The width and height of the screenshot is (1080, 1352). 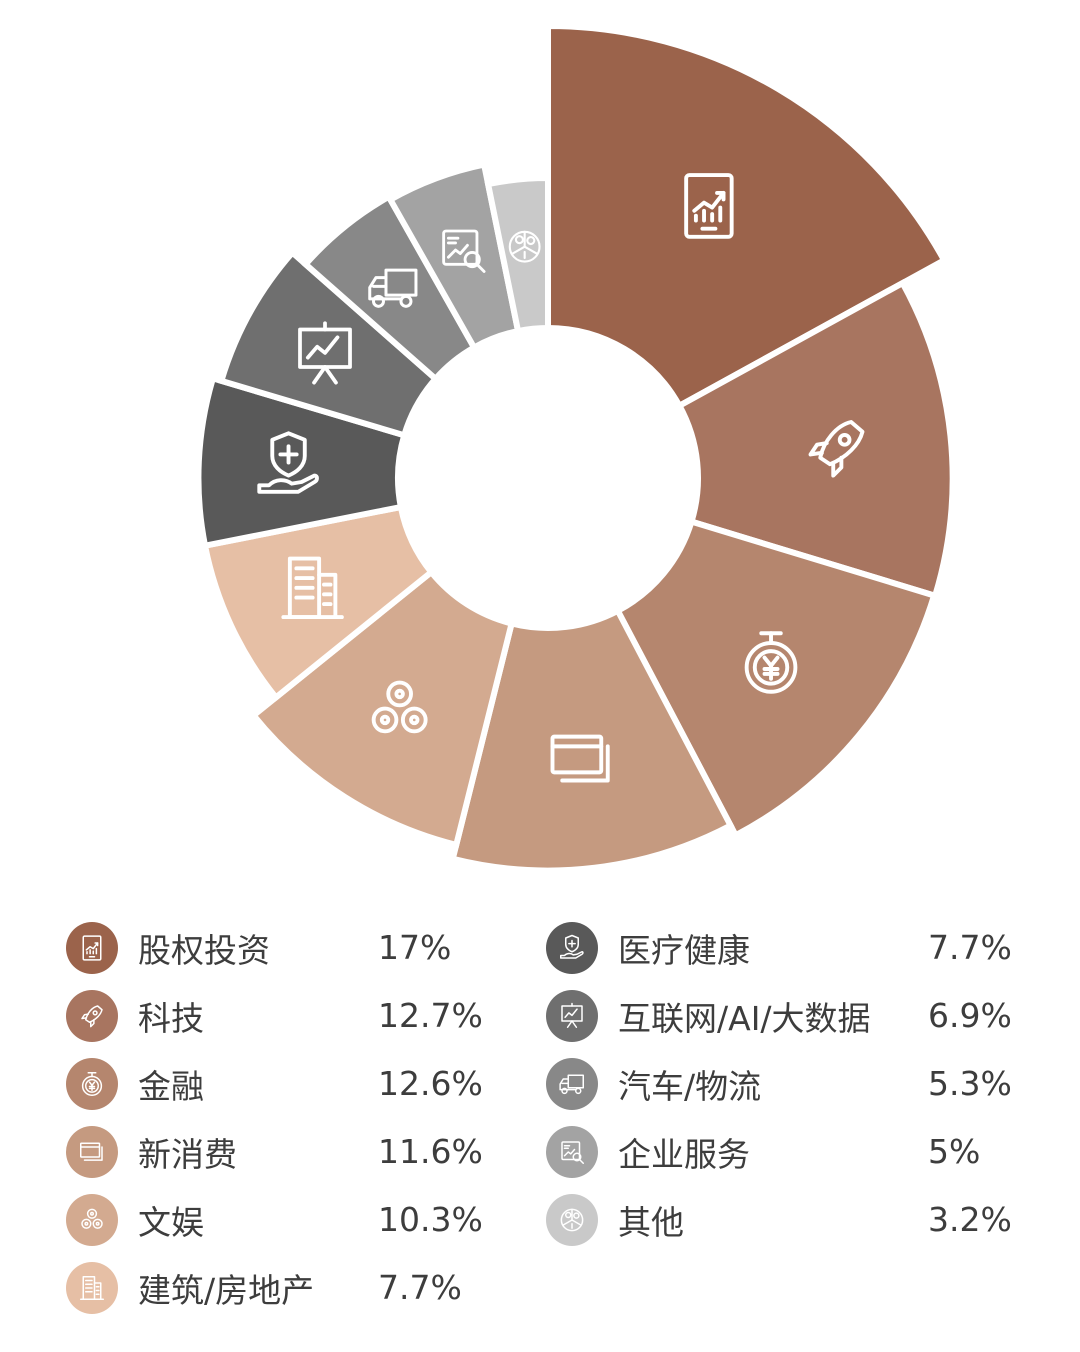 I want to click on legend-value: 3.2%, so click(x=970, y=1219).